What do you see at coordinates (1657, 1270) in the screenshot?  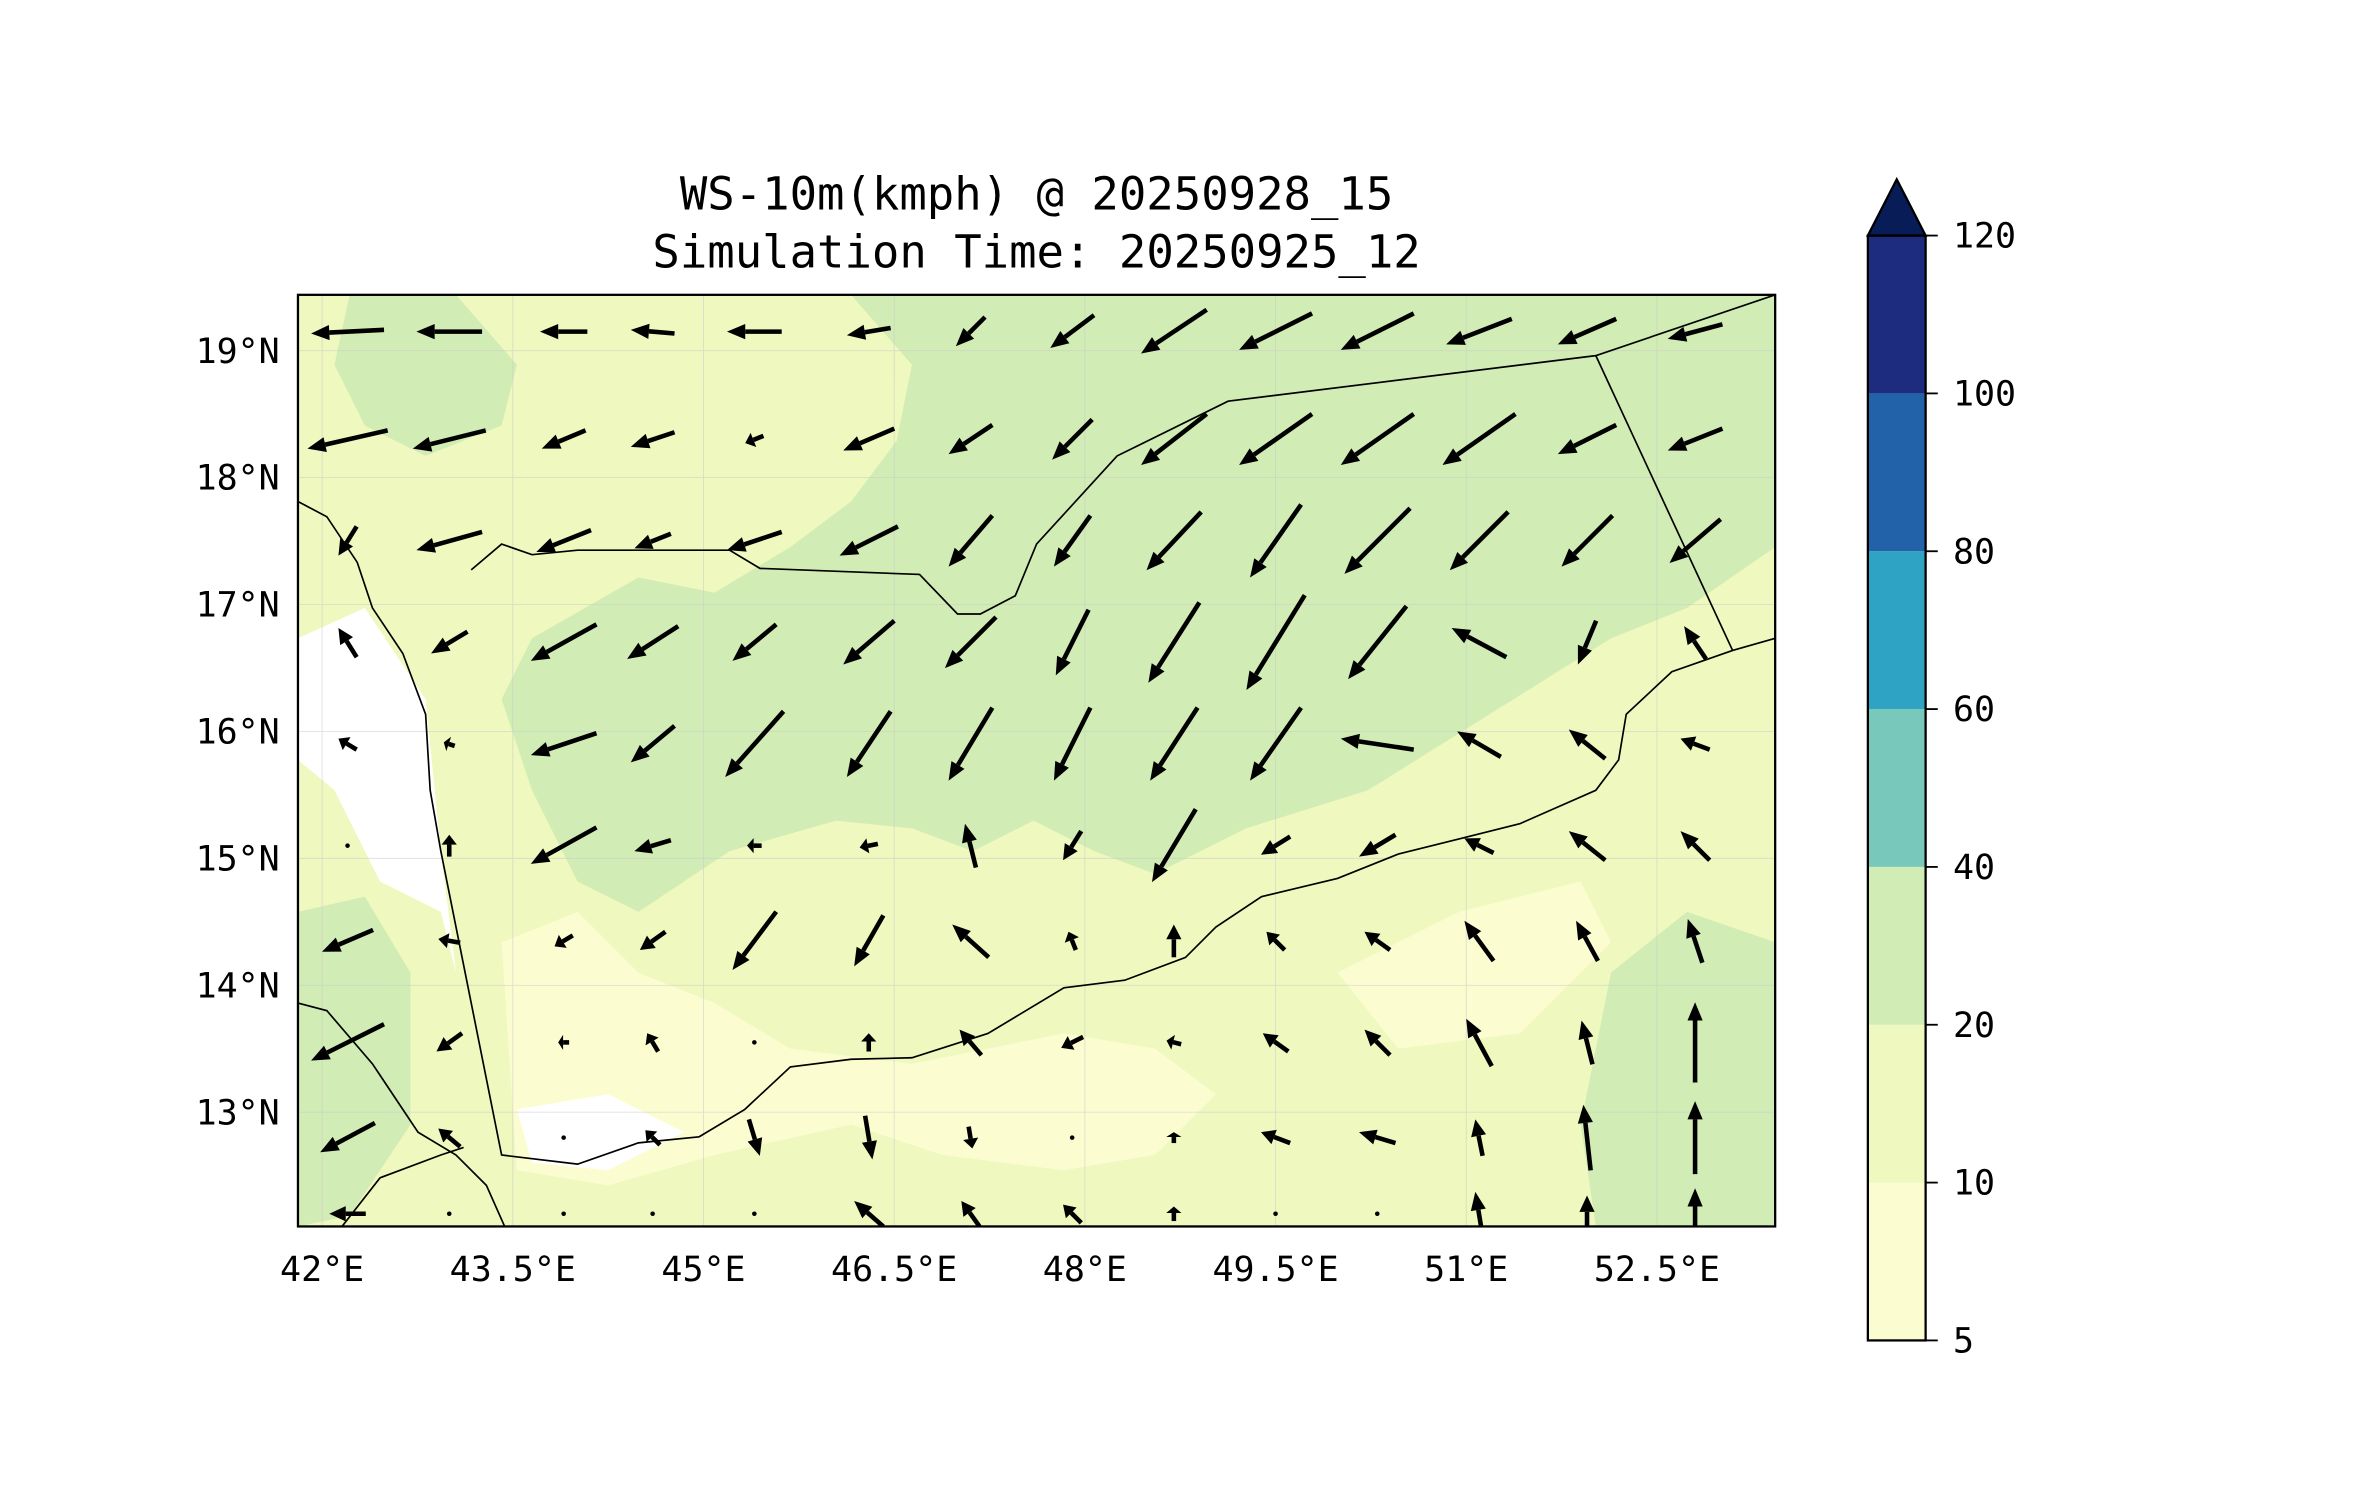 I see `x-tick-label: 52.5°E` at bounding box center [1657, 1270].